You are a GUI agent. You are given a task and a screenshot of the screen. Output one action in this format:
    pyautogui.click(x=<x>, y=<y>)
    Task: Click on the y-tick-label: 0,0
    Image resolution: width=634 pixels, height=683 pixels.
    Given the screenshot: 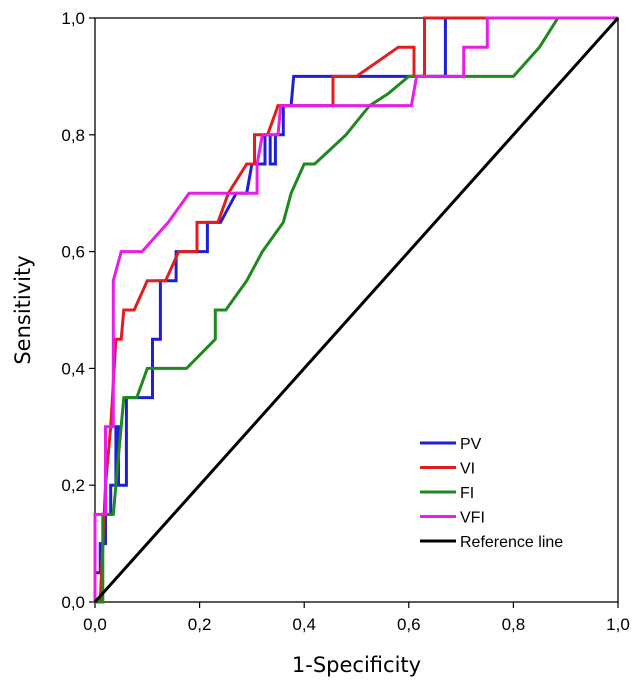 What is the action you would take?
    pyautogui.click(x=73, y=602)
    